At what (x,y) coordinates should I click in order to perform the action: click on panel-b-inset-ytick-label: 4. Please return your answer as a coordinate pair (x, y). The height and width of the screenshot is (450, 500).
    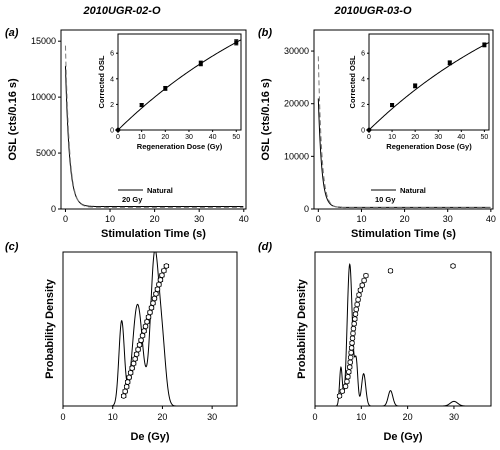
    Looking at the image, I should click on (363, 79).